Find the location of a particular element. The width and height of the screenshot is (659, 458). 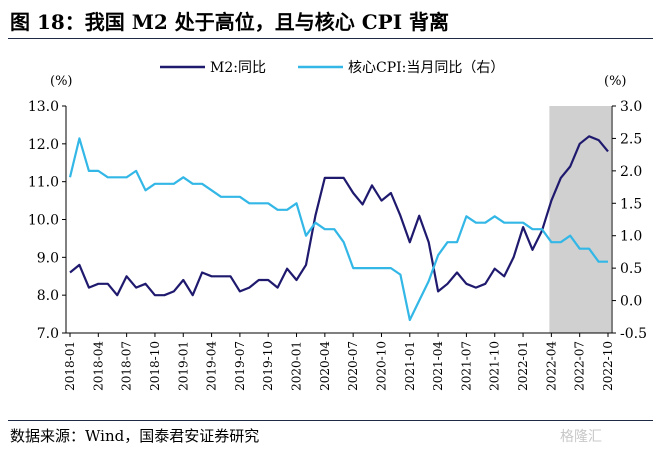

x-tick-label: 2019-01 is located at coordinates (183, 366).